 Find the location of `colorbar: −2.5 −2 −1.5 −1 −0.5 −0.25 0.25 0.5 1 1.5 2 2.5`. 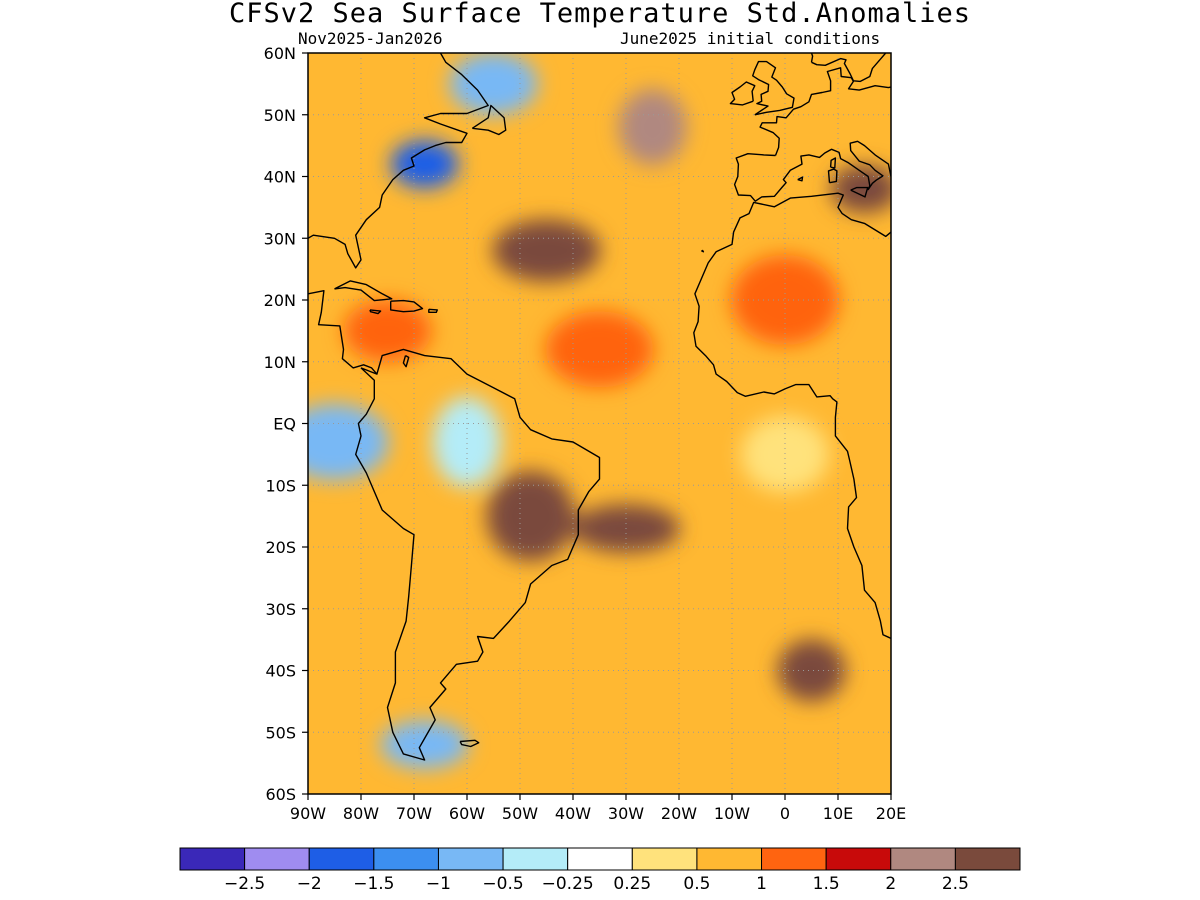

colorbar: −2.5 −2 −1.5 −1 −0.5 −0.25 0.25 0.5 1 1.5 2 2.5 is located at coordinates (600, 870).